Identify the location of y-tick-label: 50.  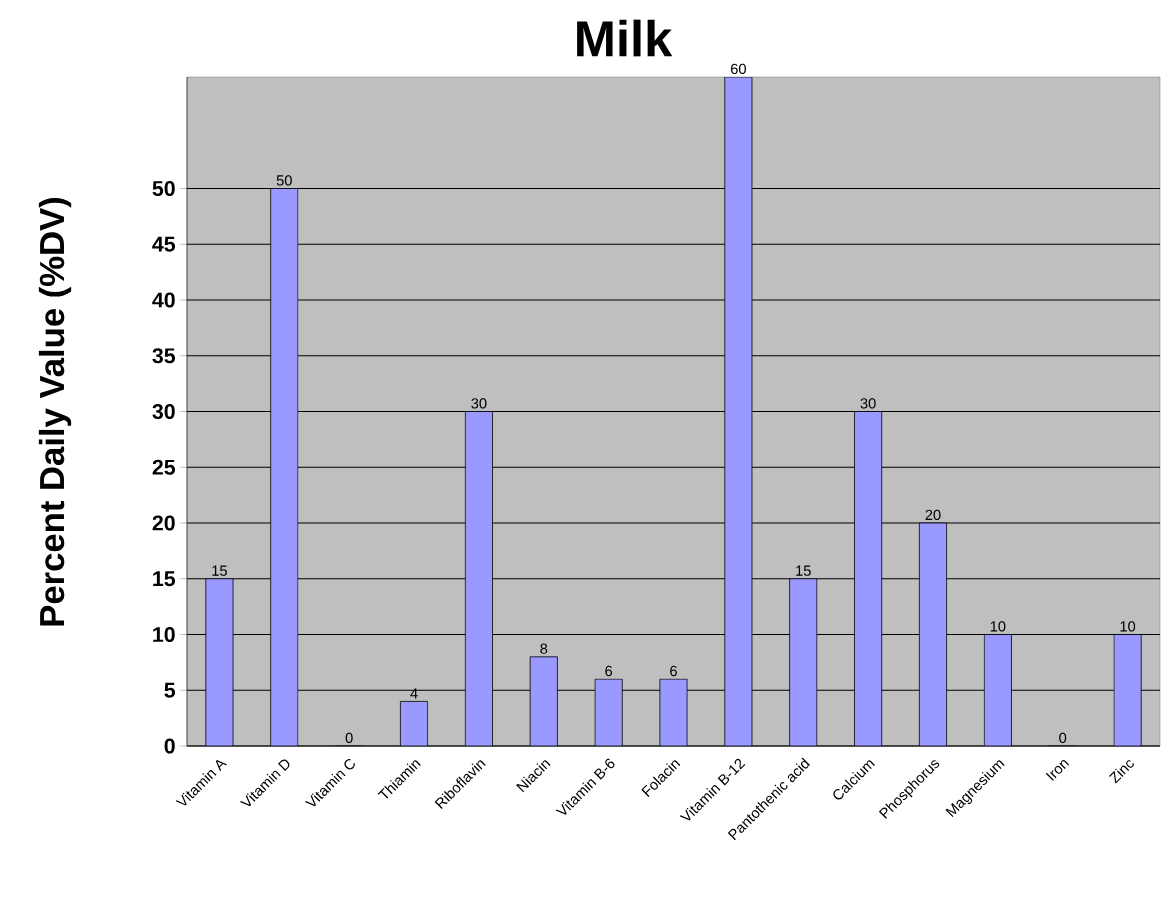
(163, 188).